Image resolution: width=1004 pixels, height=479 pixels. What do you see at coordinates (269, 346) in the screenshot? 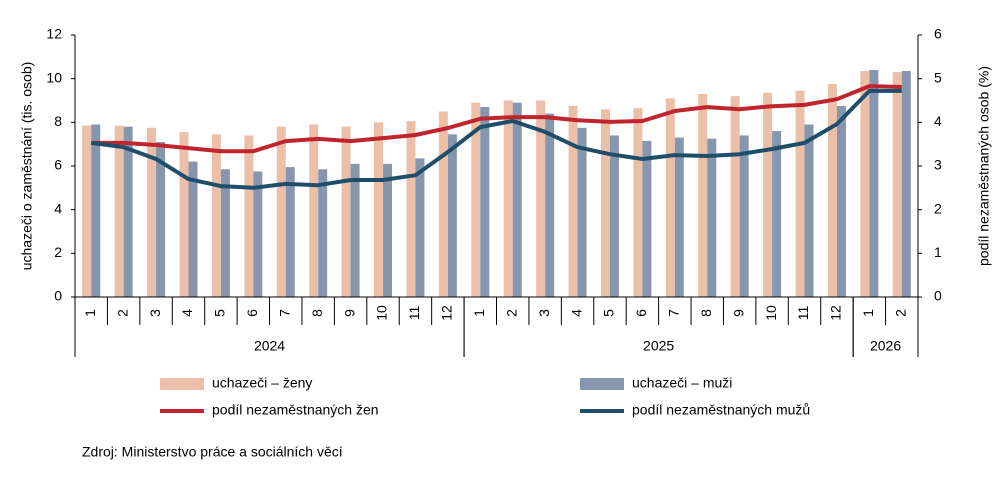
I see `group-label: 2024` at bounding box center [269, 346].